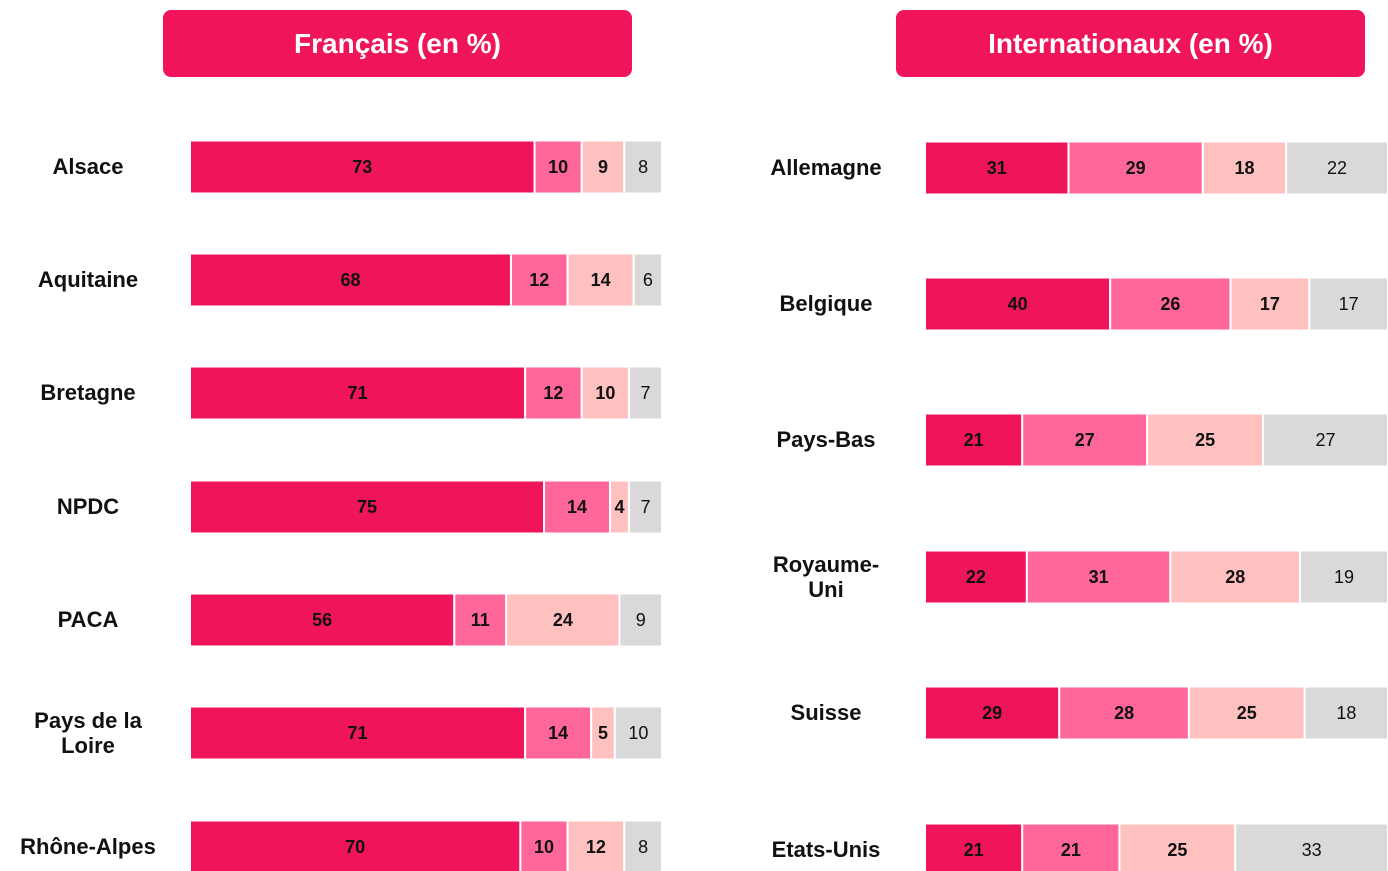 Image resolution: width=1388 pixels, height=871 pixels. I want to click on value-label: 26, so click(1170, 304).